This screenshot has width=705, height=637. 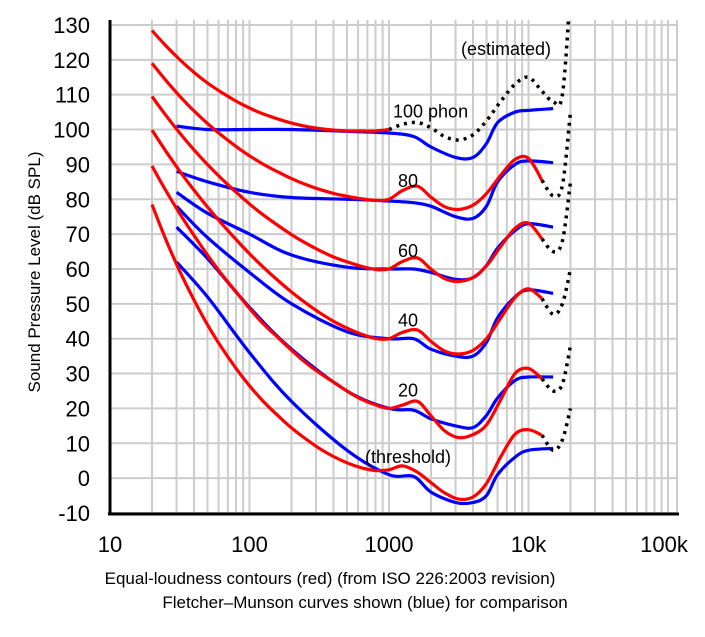 I want to click on x-tick-label: 100k, so click(x=664, y=544).